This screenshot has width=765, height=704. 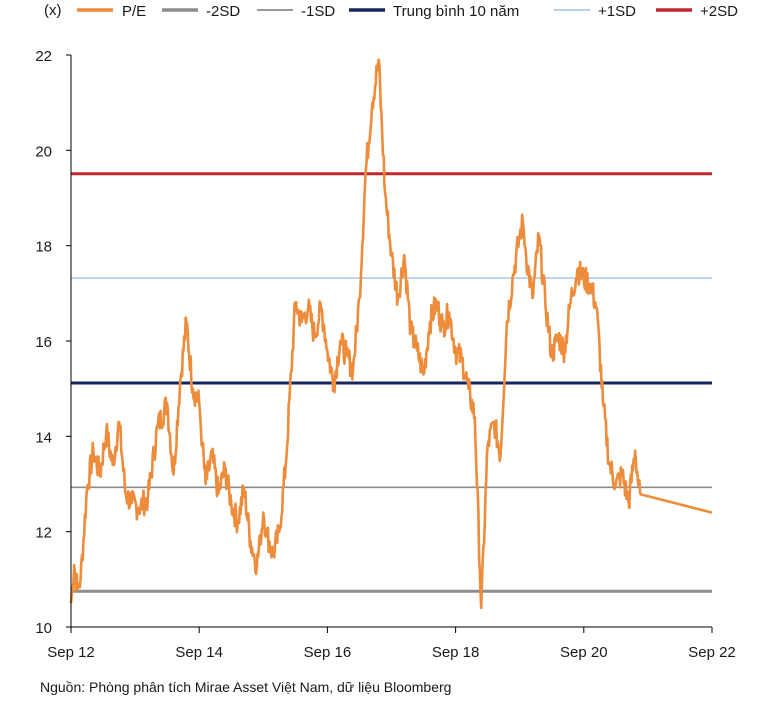 I want to click on x-tick-label: Sep 16, so click(x=328, y=652).